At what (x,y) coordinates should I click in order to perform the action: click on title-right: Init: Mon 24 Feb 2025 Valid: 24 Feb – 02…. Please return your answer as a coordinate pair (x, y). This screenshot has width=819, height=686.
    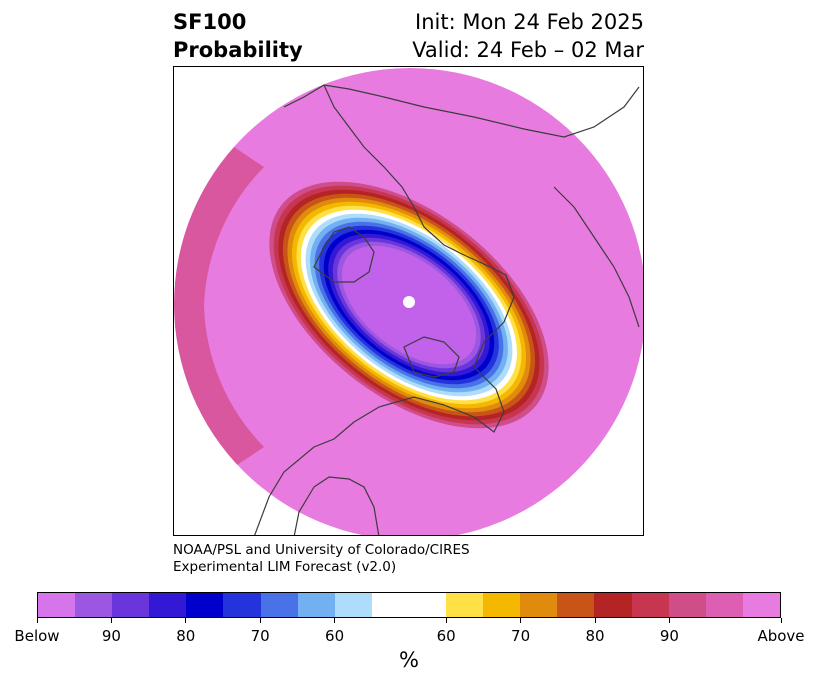
    Looking at the image, I should click on (528, 36).